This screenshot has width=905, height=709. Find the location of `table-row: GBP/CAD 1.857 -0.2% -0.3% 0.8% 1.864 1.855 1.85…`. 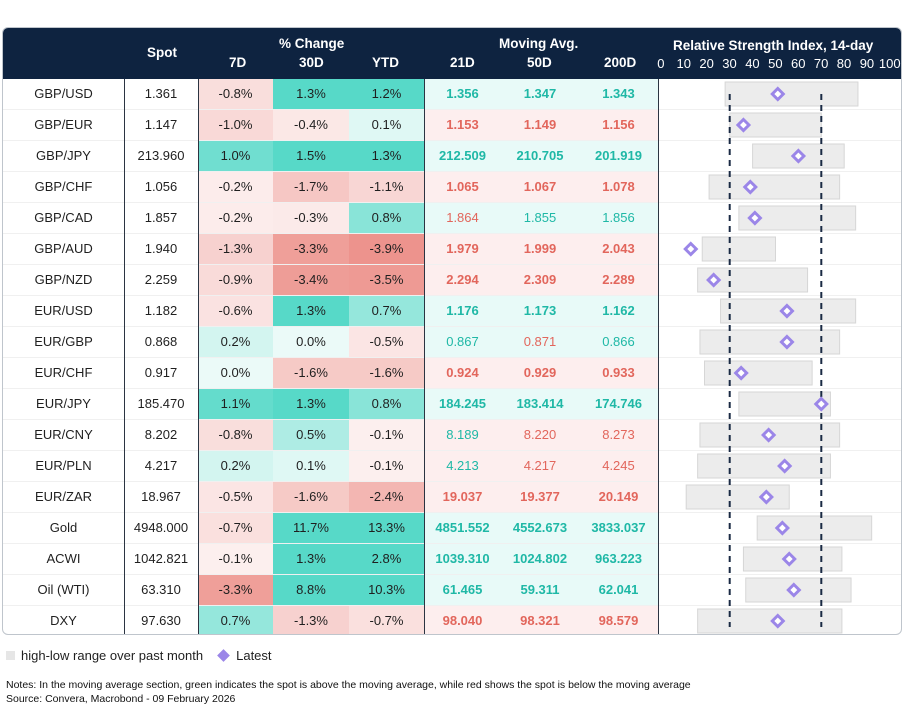

table-row: GBP/CAD 1.857 -0.2% -0.3% 0.8% 1.864 1.855 1.85… is located at coordinates (452, 218).